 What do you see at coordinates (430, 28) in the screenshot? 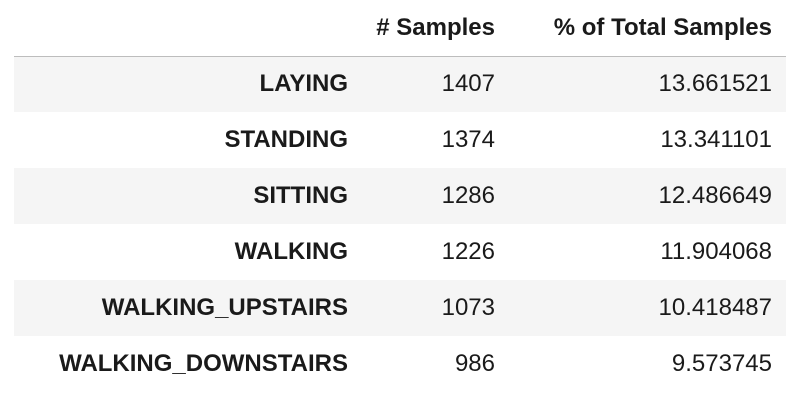
I see `samples-column-header: # Samples` at bounding box center [430, 28].